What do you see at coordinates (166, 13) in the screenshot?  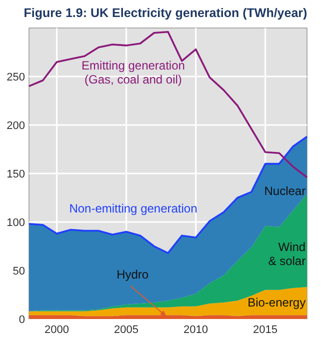 I see `chart-title: Figure 1.9: UK Electricity generation (TWh/year)` at bounding box center [166, 13].